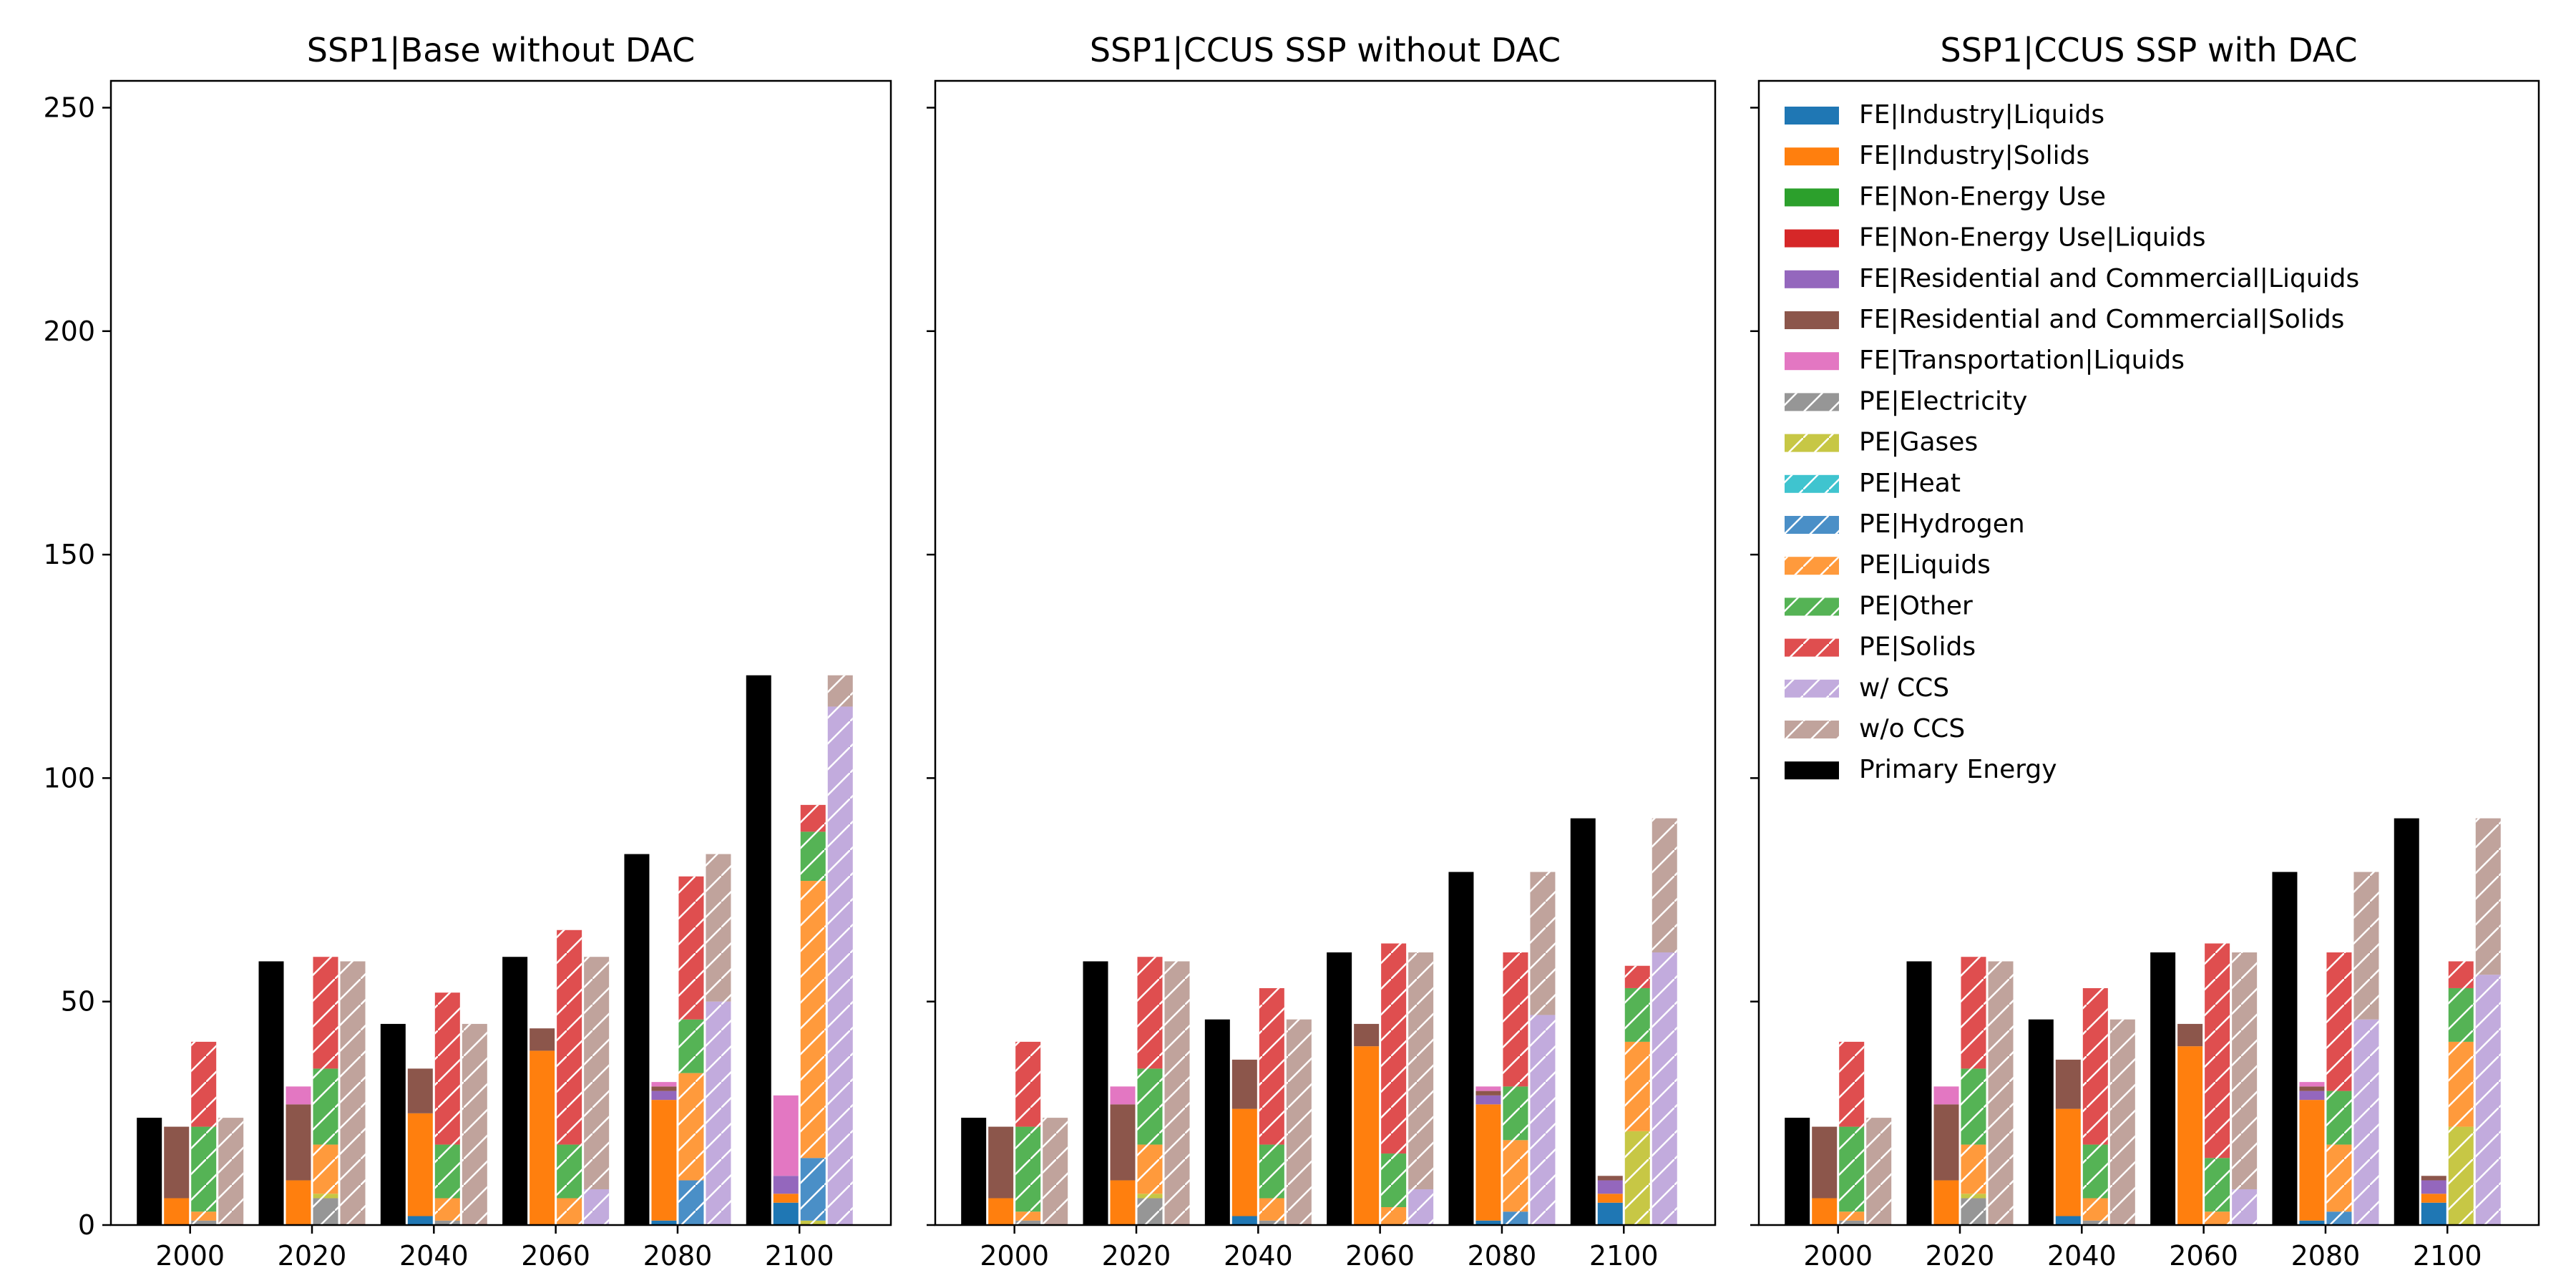 The height and width of the screenshot is (1288, 2576). What do you see at coordinates (1916, 605) in the screenshot?
I see `legend-label: PE|Other` at bounding box center [1916, 605].